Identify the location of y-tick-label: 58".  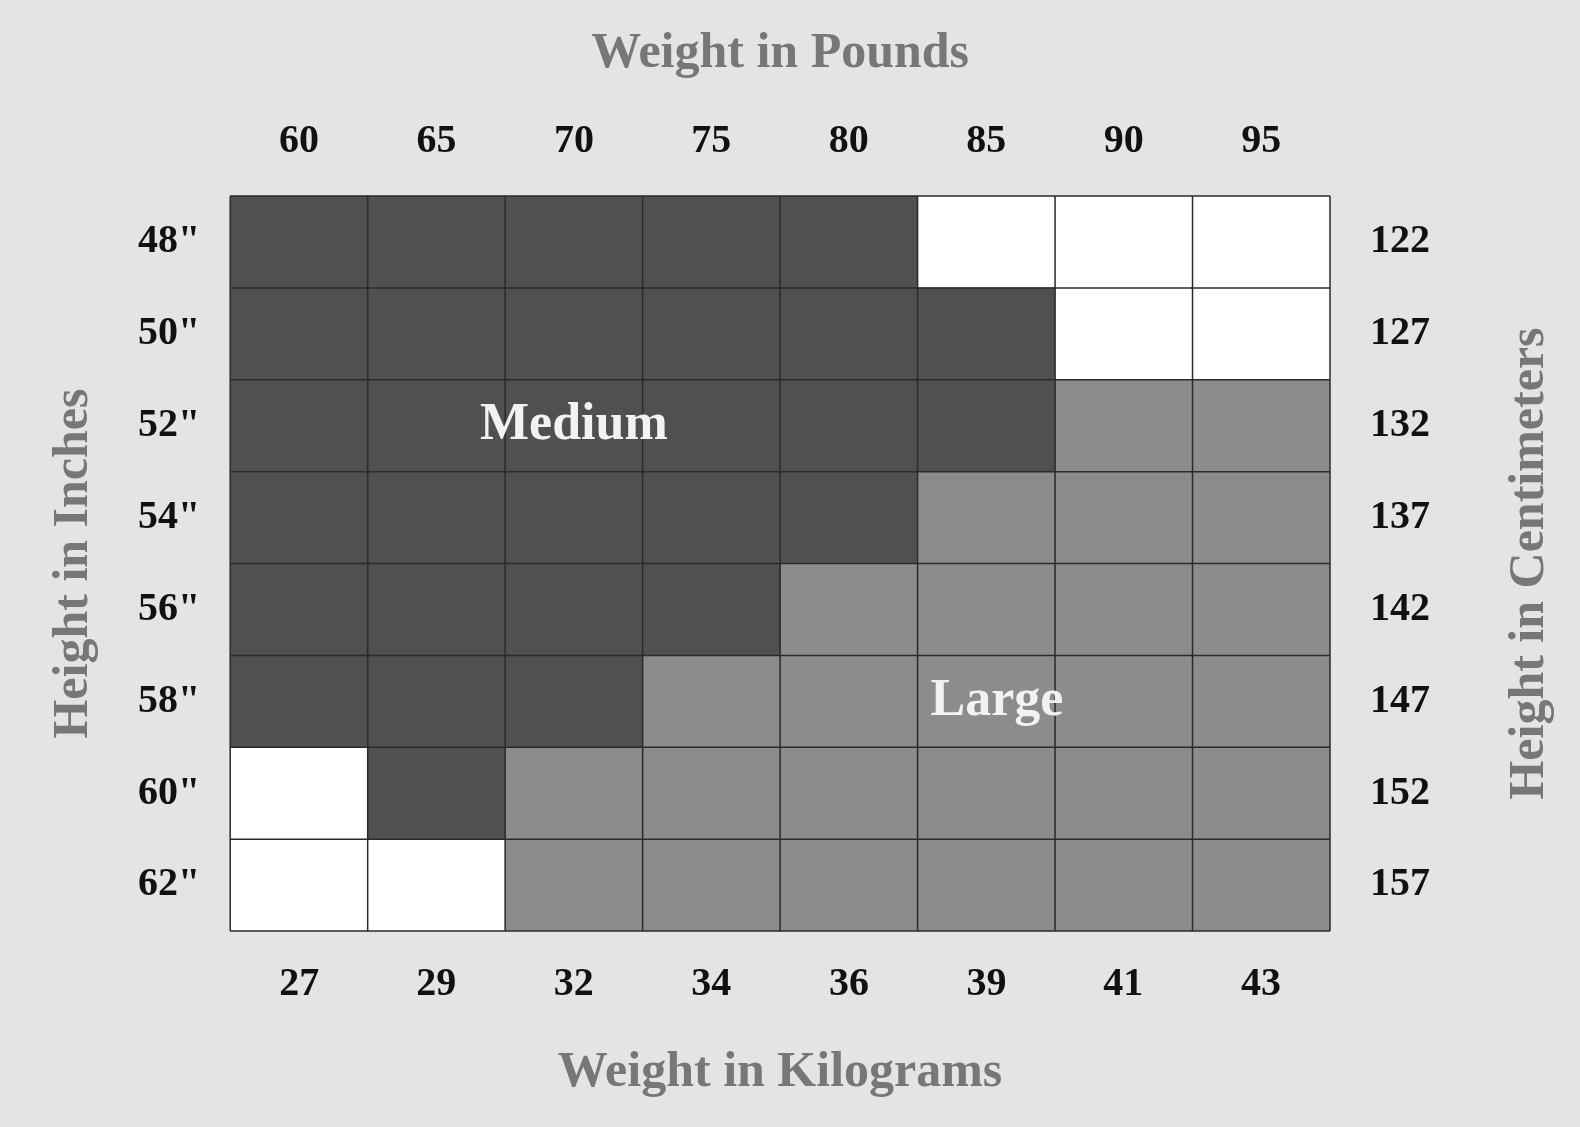
(169, 698).